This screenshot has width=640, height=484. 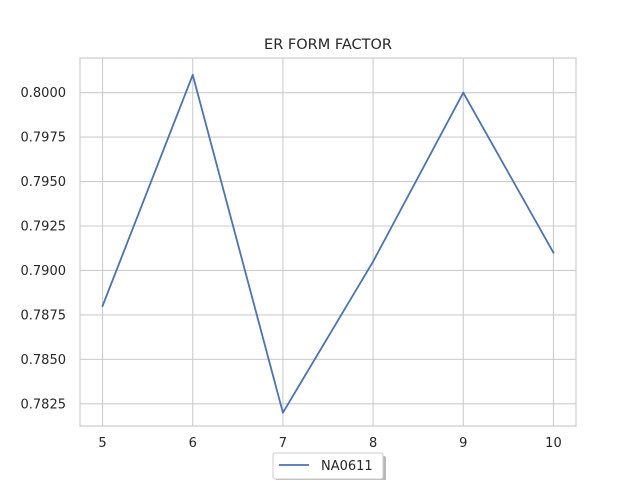 What do you see at coordinates (553, 443) in the screenshot?
I see `x-tick-label: 10` at bounding box center [553, 443].